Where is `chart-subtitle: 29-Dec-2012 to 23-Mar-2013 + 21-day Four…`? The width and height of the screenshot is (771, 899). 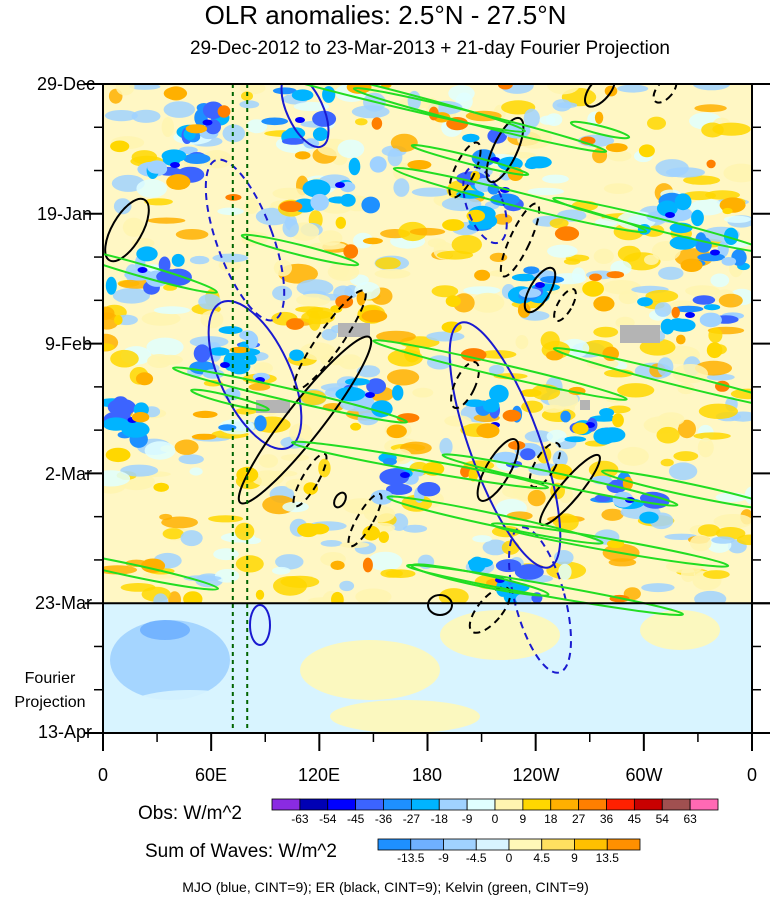 chart-subtitle: 29-Dec-2012 to 23-Mar-2013 + 21-day Four… is located at coordinates (429, 48).